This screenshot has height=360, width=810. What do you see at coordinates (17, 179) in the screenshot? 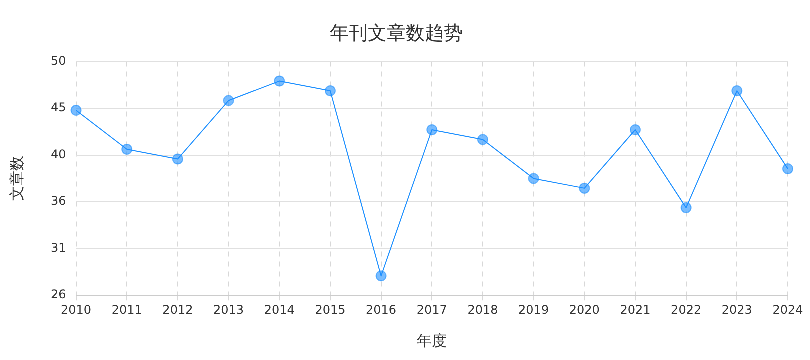
I see `y-axis-title: 文章数` at bounding box center [17, 179].